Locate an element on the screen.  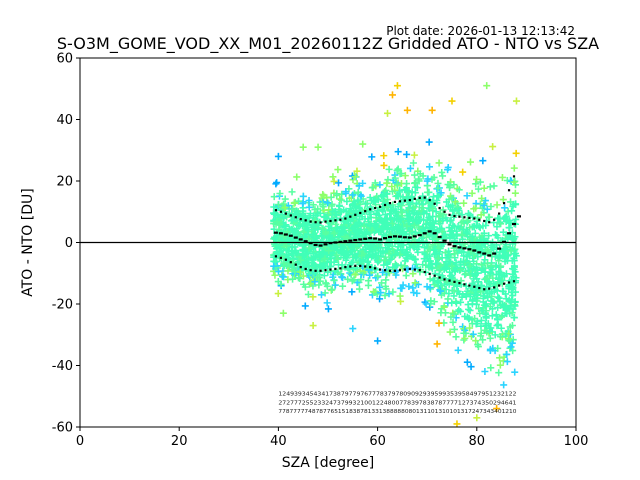
x-tick-label: 60 is located at coordinates (377, 441).